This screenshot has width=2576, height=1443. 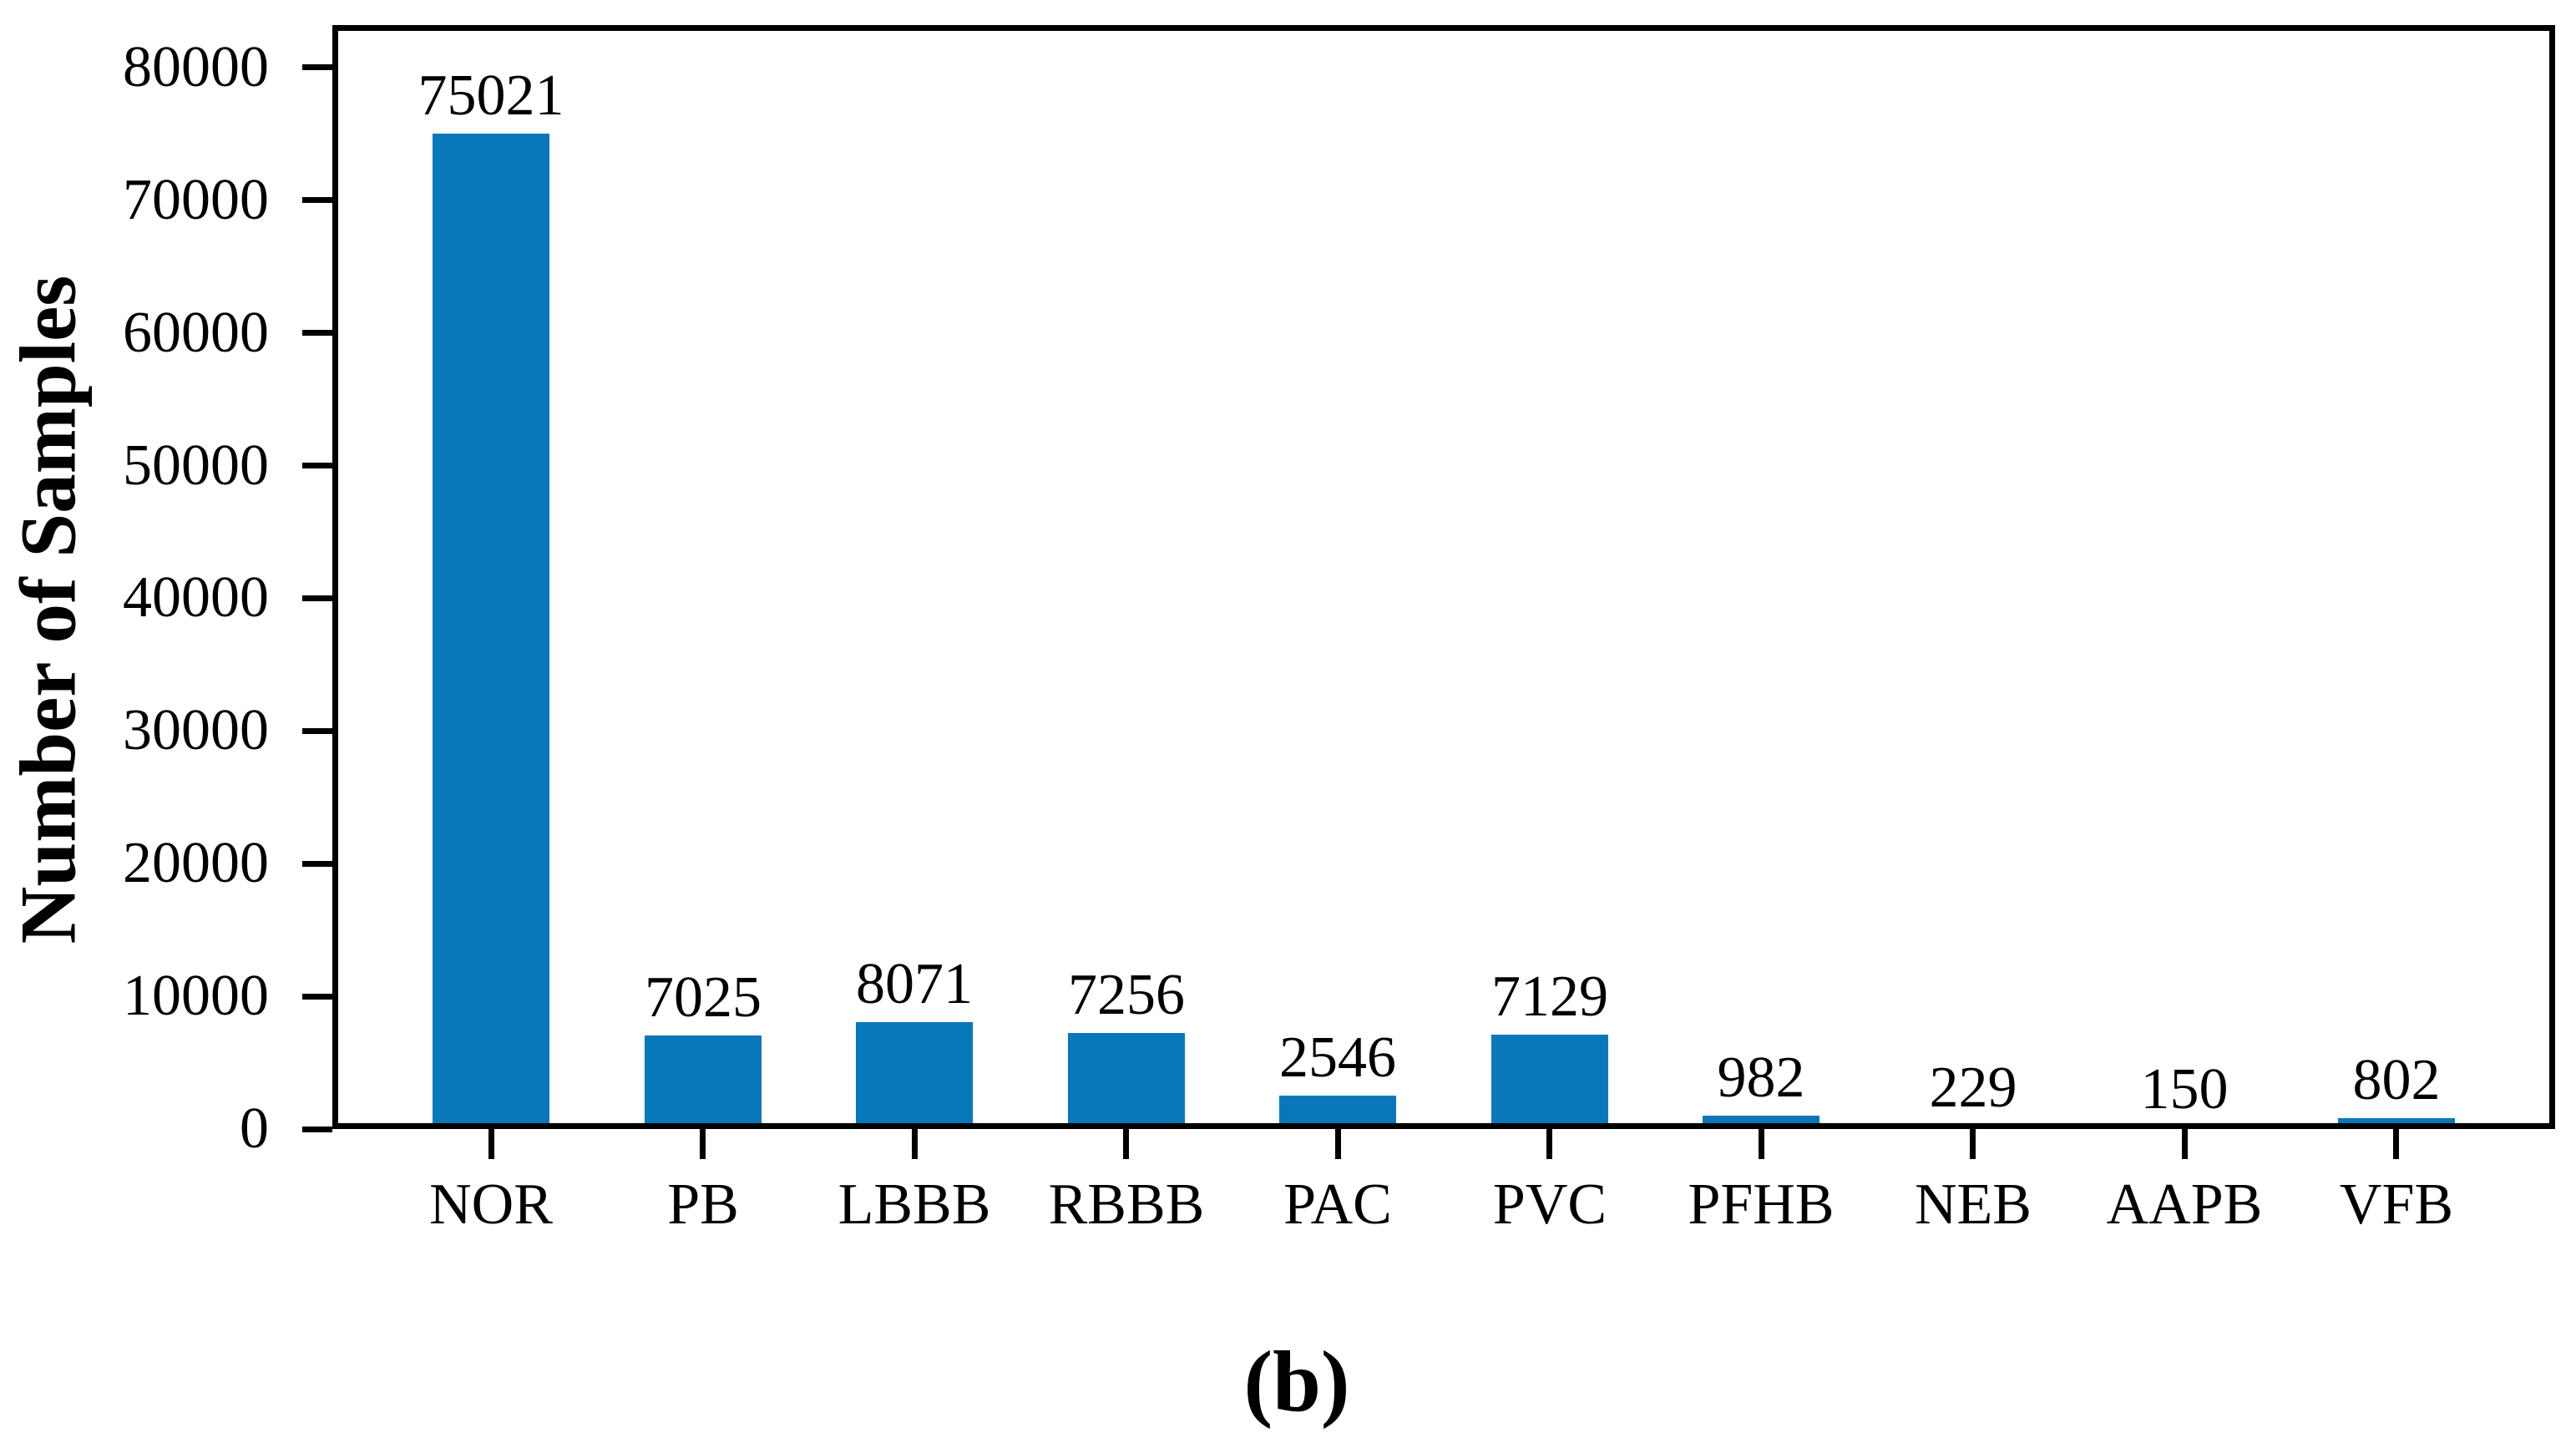 What do you see at coordinates (1126, 995) in the screenshot?
I see `bar-value-label-RBBB: 7256` at bounding box center [1126, 995].